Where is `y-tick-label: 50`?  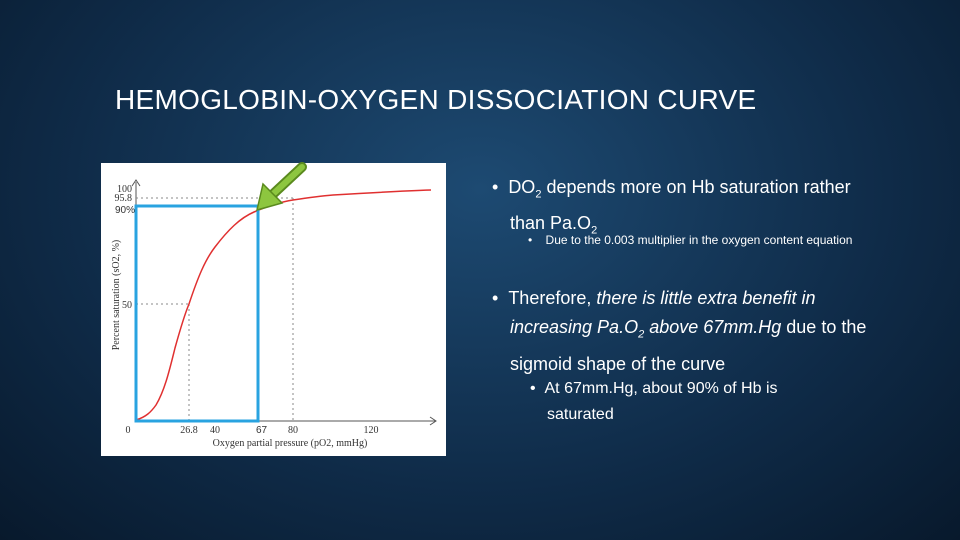
y-tick-label: 50 is located at coordinates (127, 305).